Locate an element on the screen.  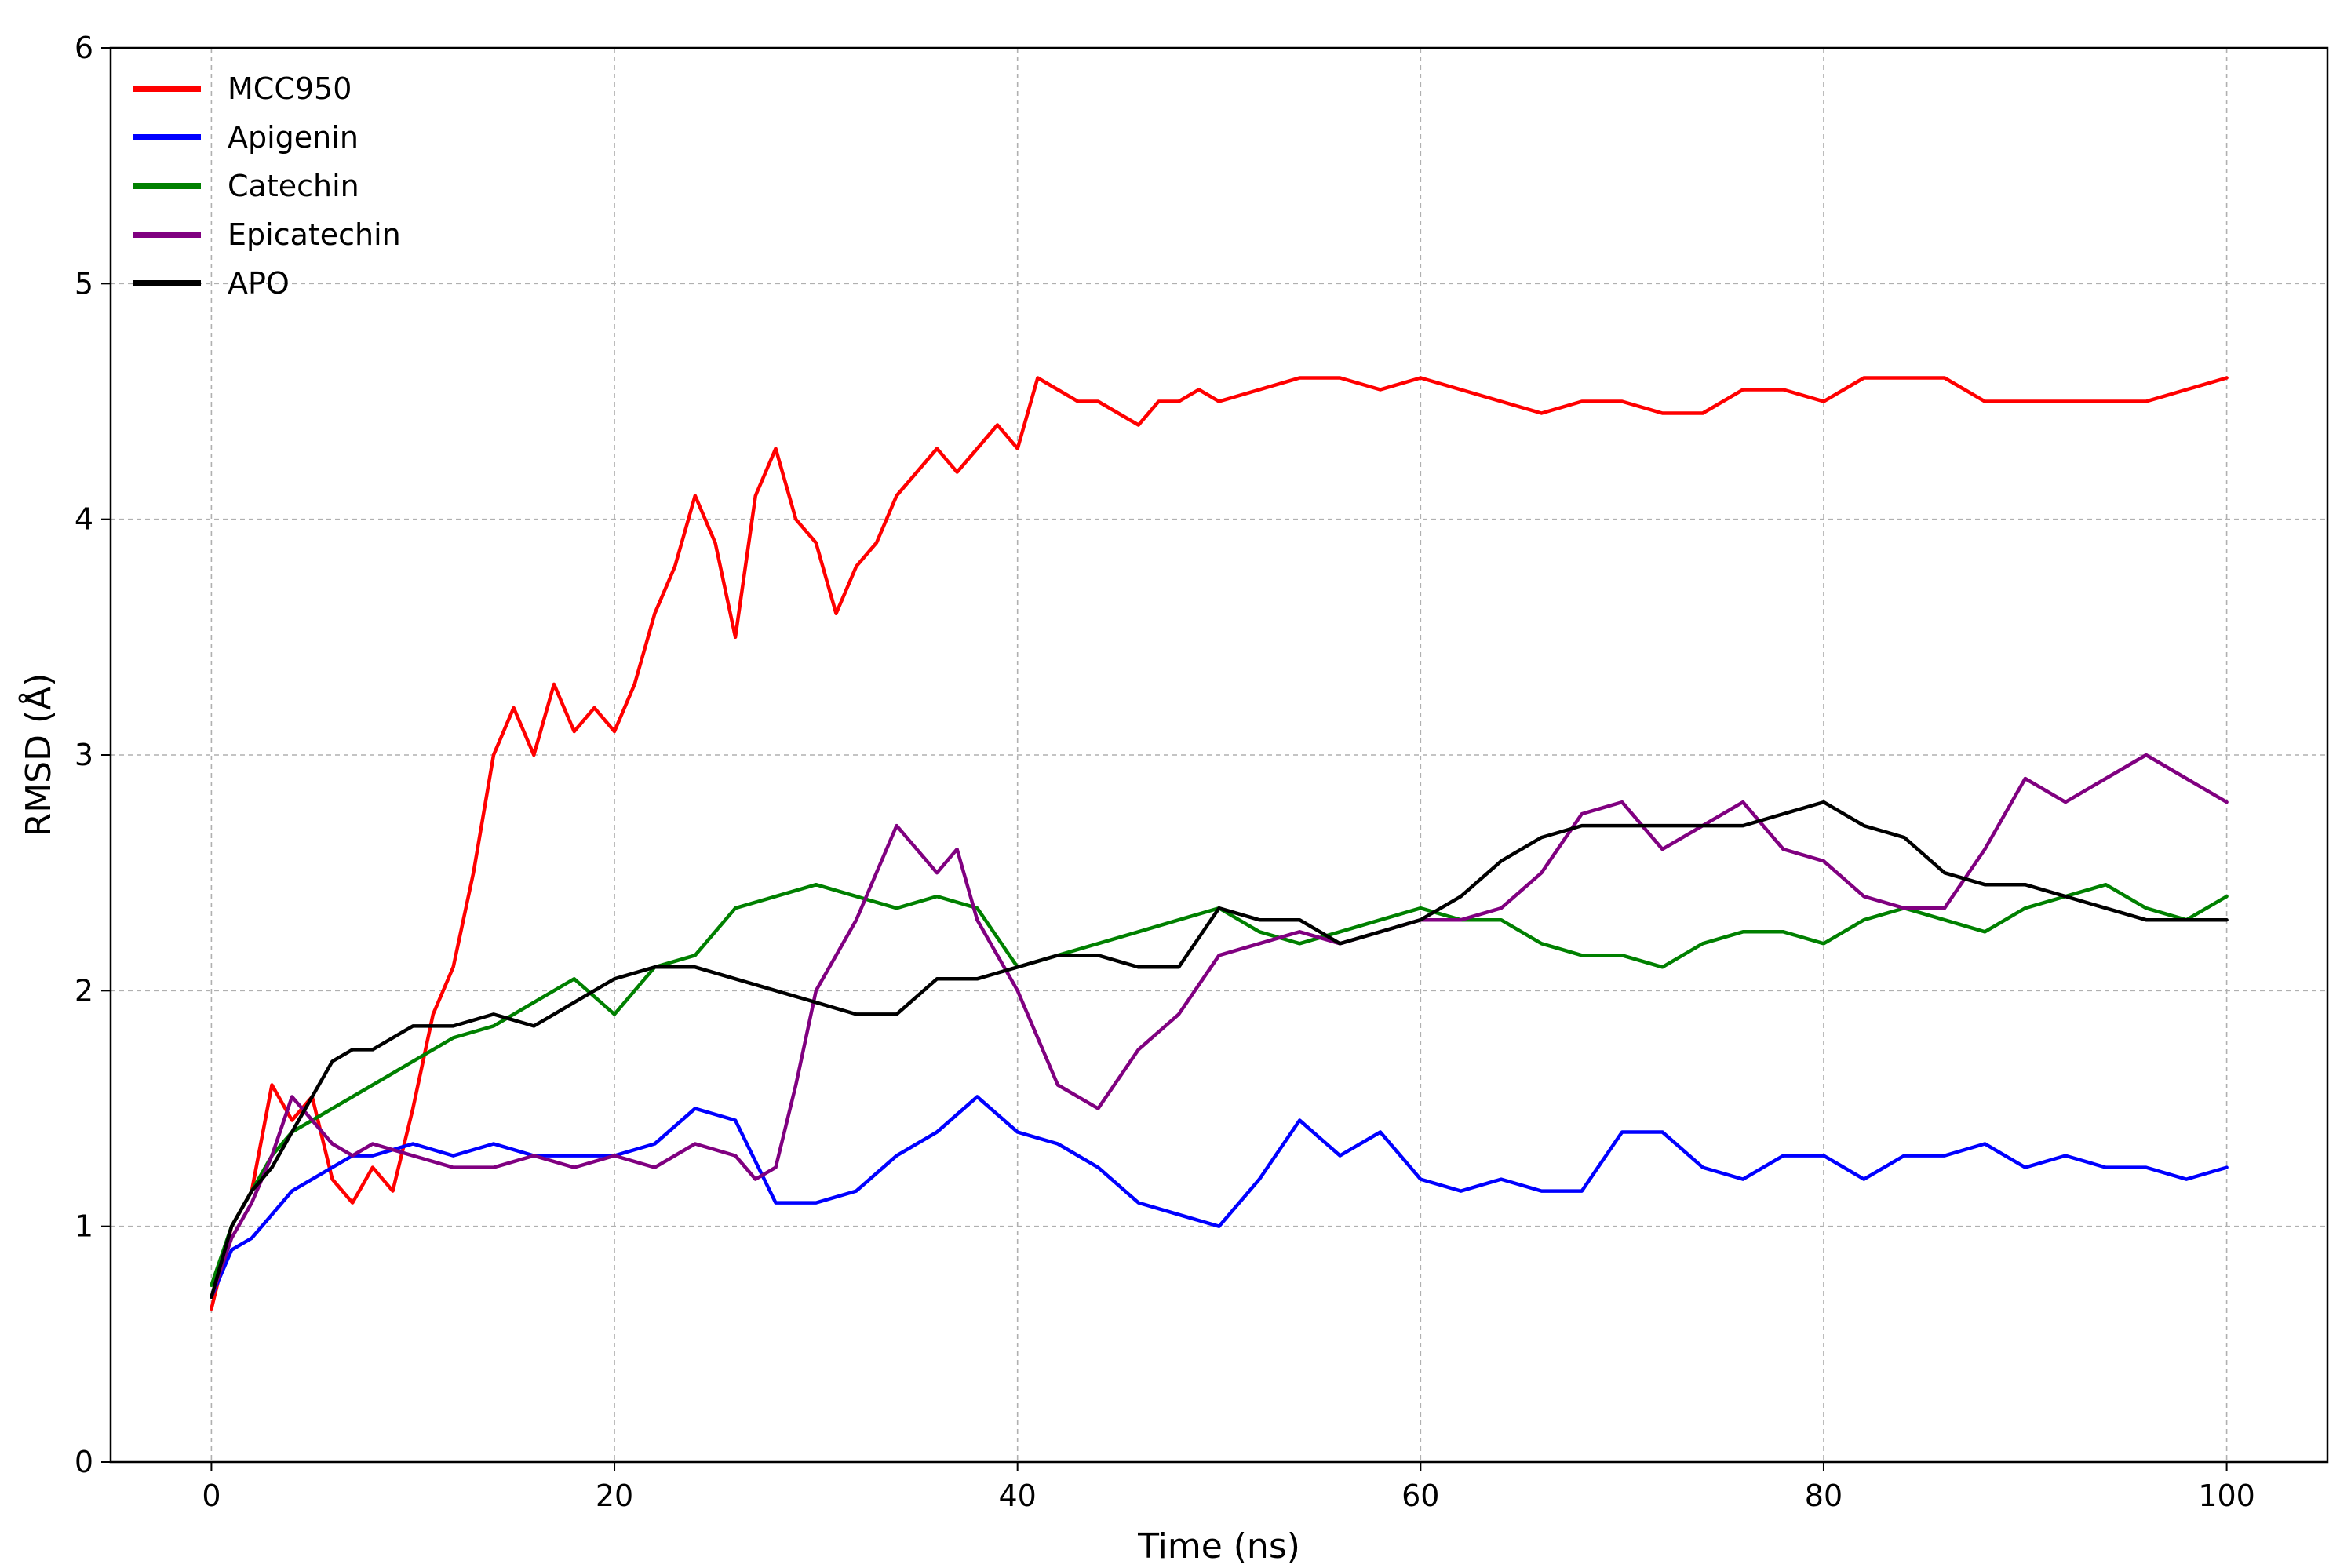
y-tick-label: 1 is located at coordinates (84, 1226).